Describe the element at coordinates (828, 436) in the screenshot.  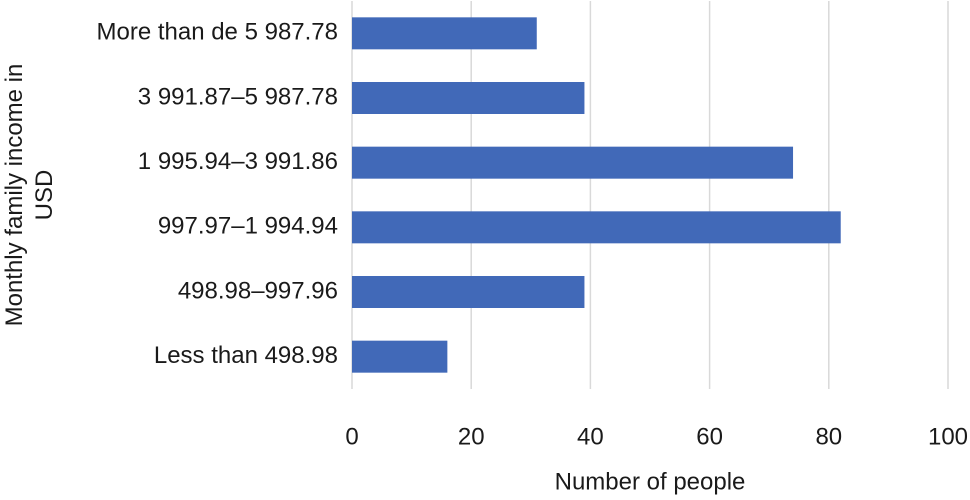
I see `x-tick-label: 80` at that location.